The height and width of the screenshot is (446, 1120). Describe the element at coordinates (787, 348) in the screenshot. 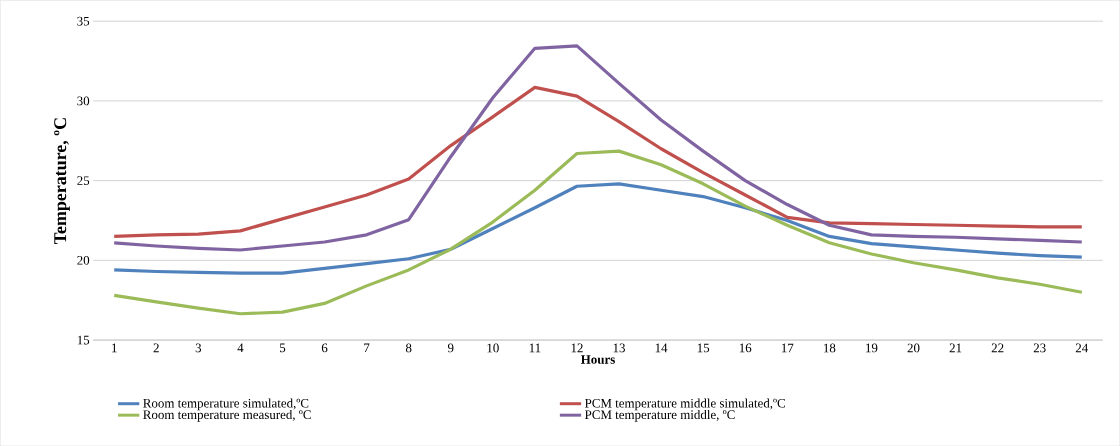

I see `x-tick-label: 17` at that location.